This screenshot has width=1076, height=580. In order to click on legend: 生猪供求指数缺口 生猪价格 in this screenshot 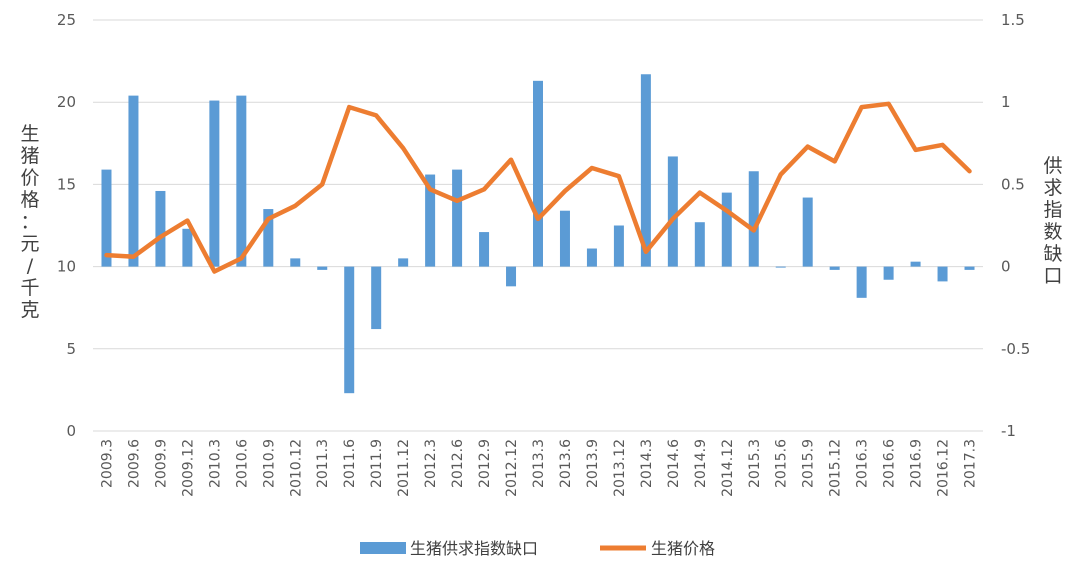, I will do `click(537, 548)`.